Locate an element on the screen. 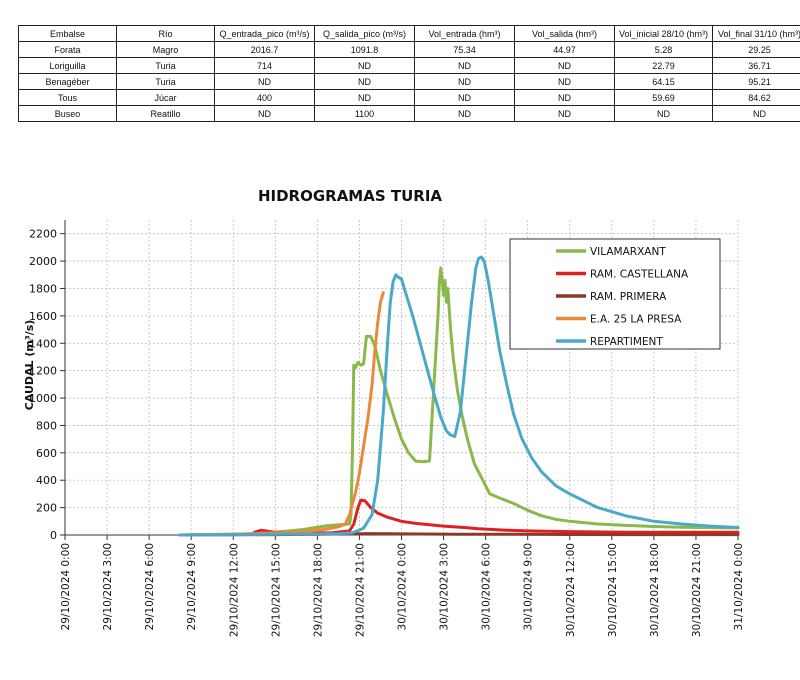 The height and width of the screenshot is (680, 800). y-tick-label: 0 is located at coordinates (53, 535).